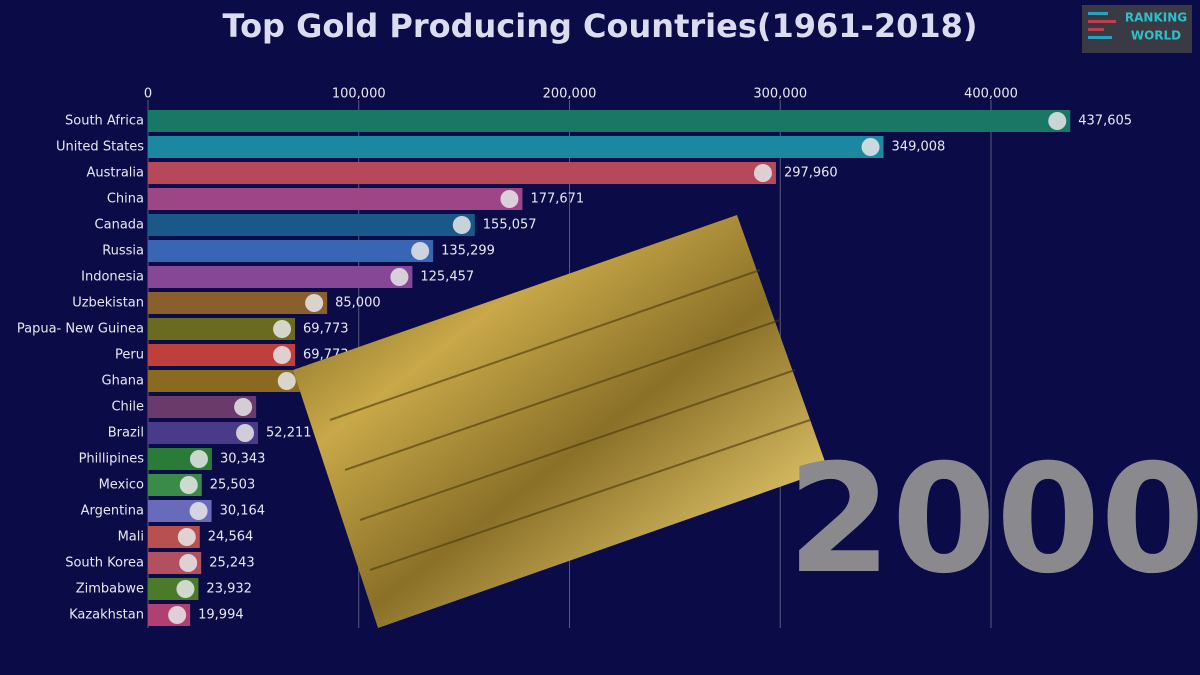  I want to click on y-tick-label: Argentina, so click(112, 511).